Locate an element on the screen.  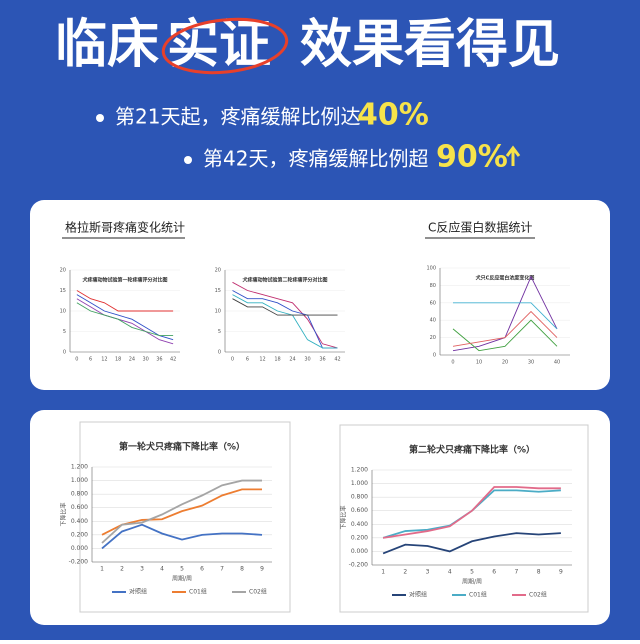
x-tick-label: 10 is located at coordinates (479, 363).